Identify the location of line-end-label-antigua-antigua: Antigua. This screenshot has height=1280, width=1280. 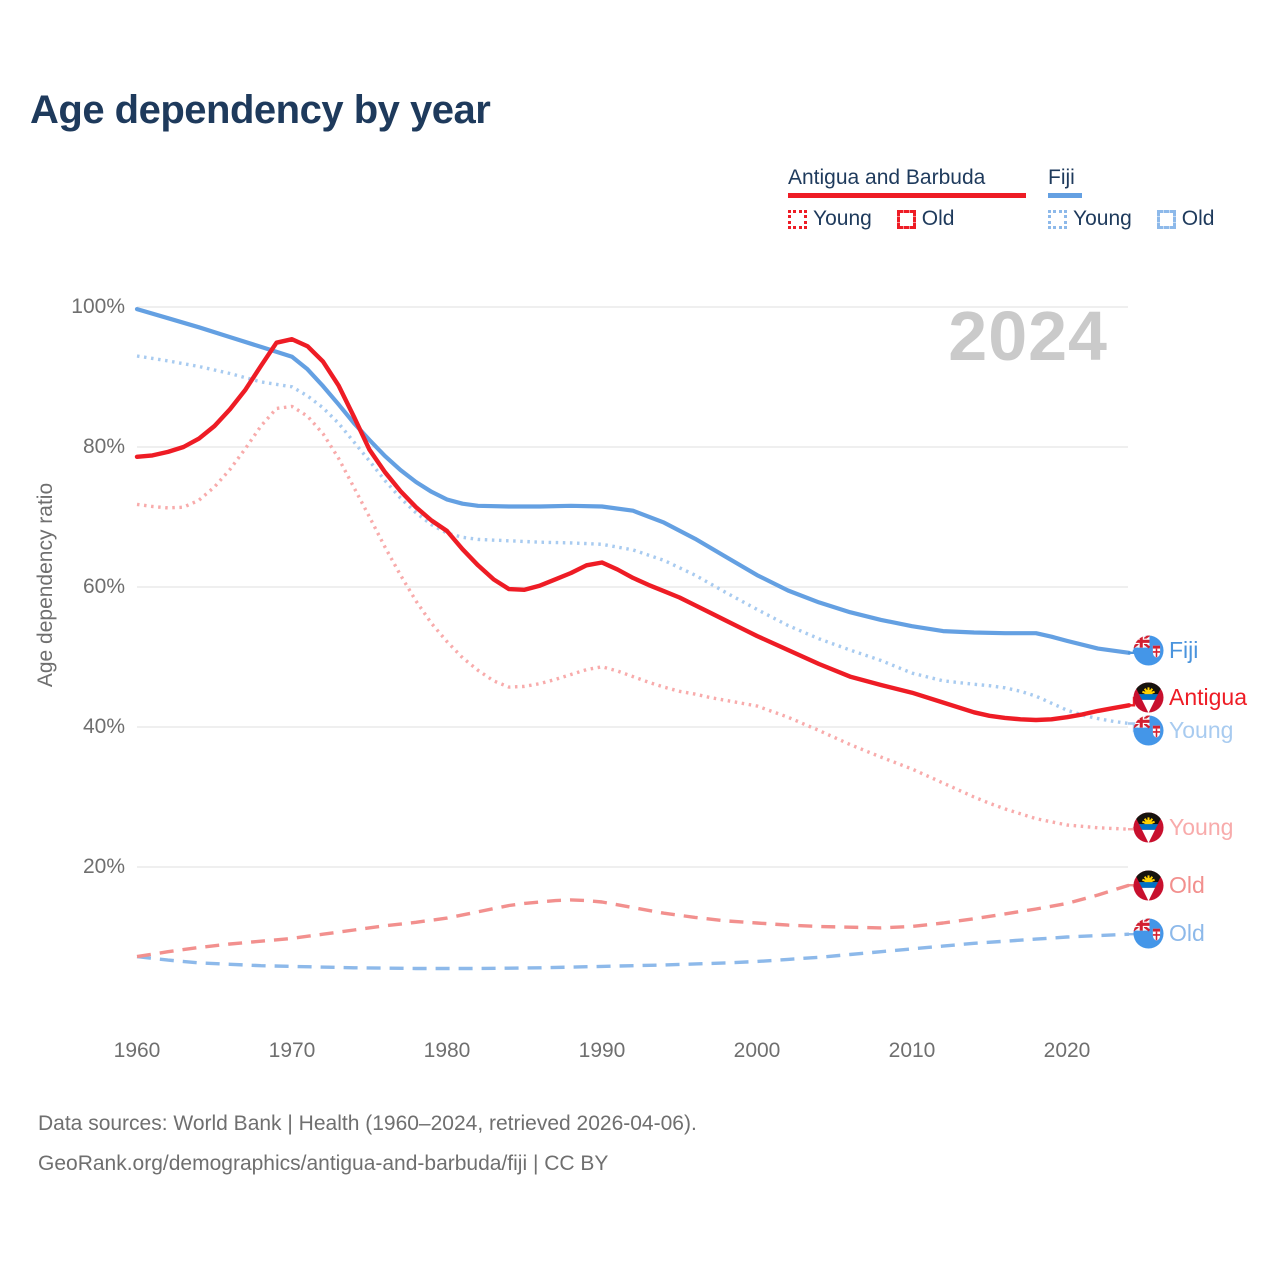
(1190, 697).